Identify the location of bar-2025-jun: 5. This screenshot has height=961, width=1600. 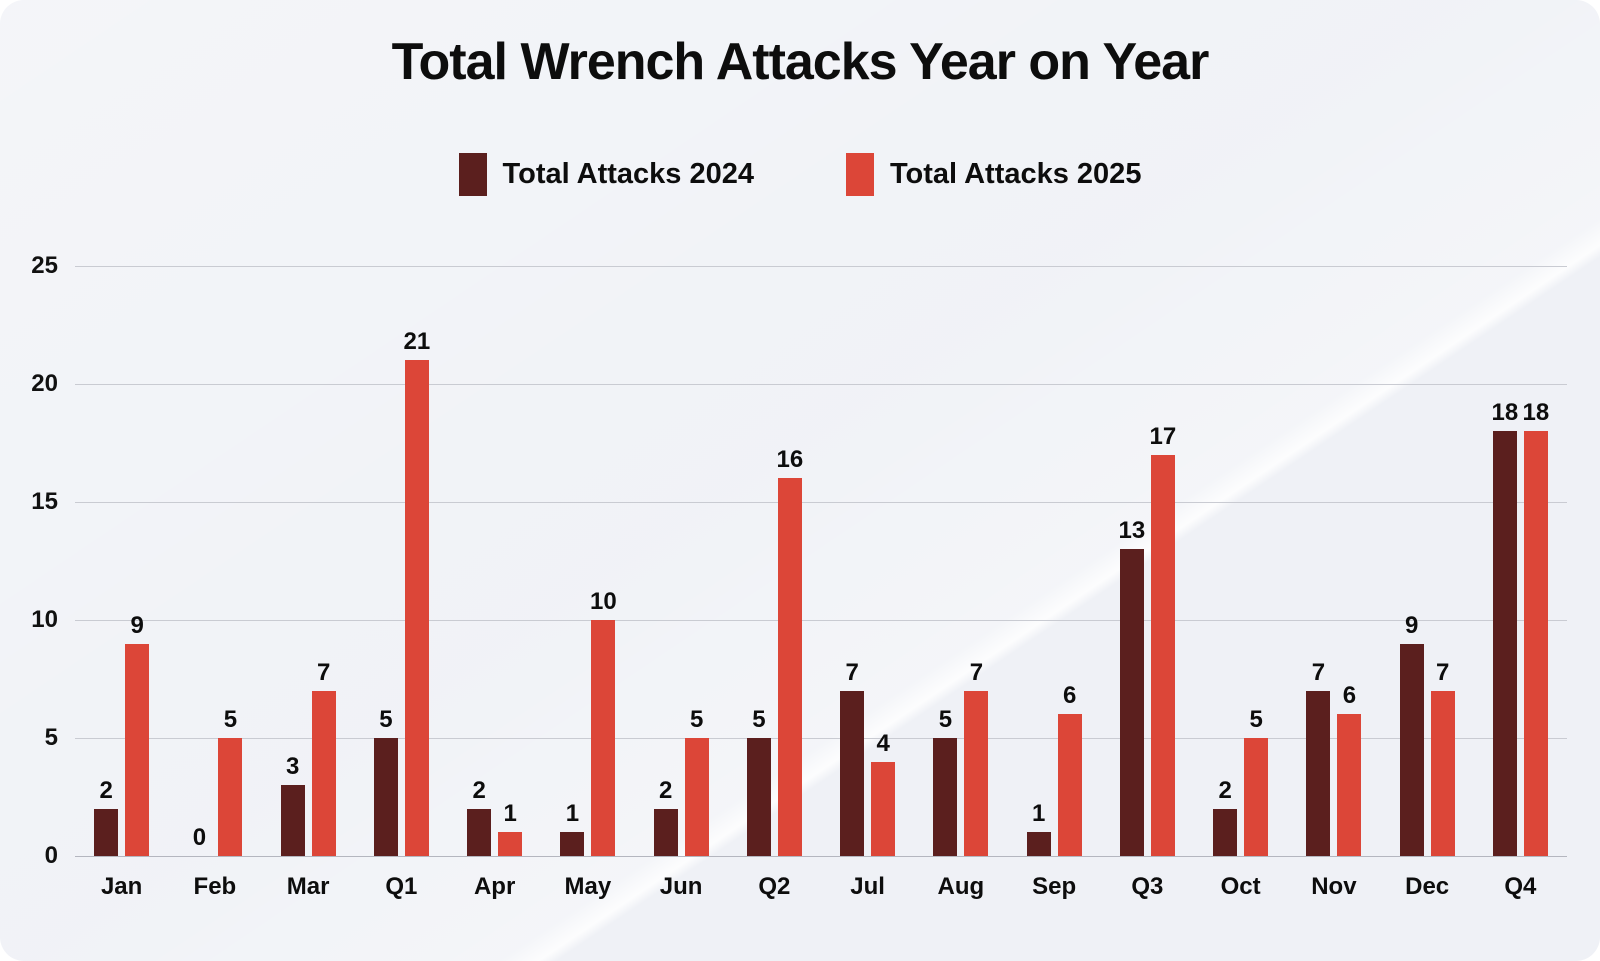
(696, 782).